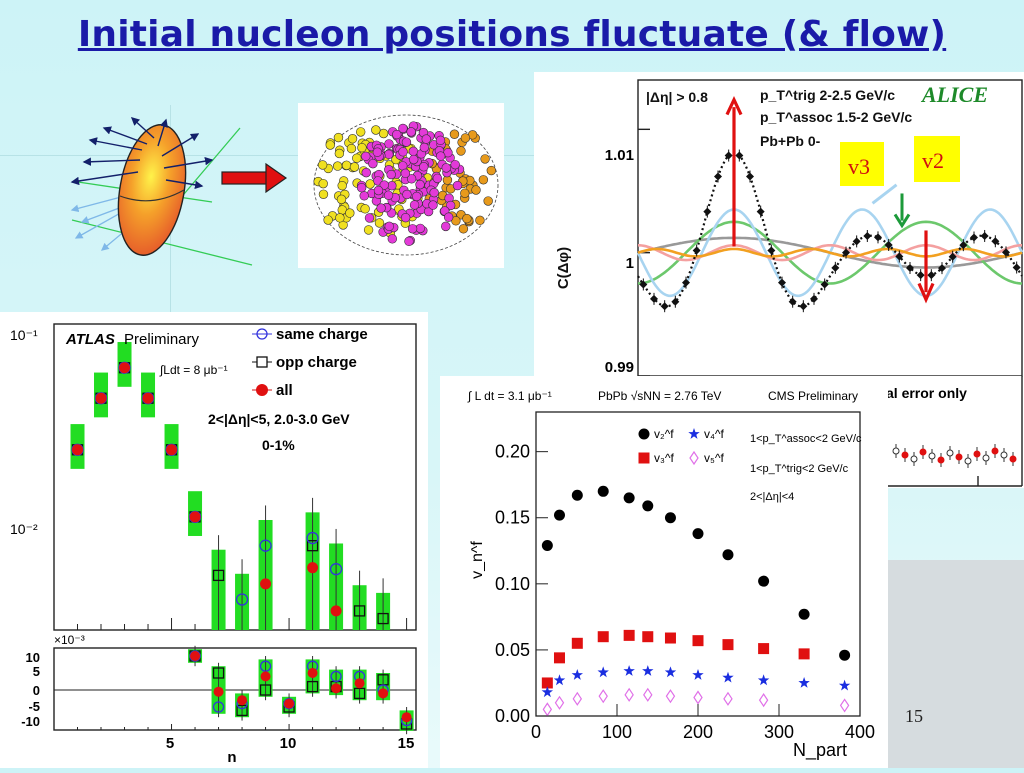 This screenshot has height=773, width=1024. What do you see at coordinates (270, 155) in the screenshot?
I see `template-line` at bounding box center [270, 155].